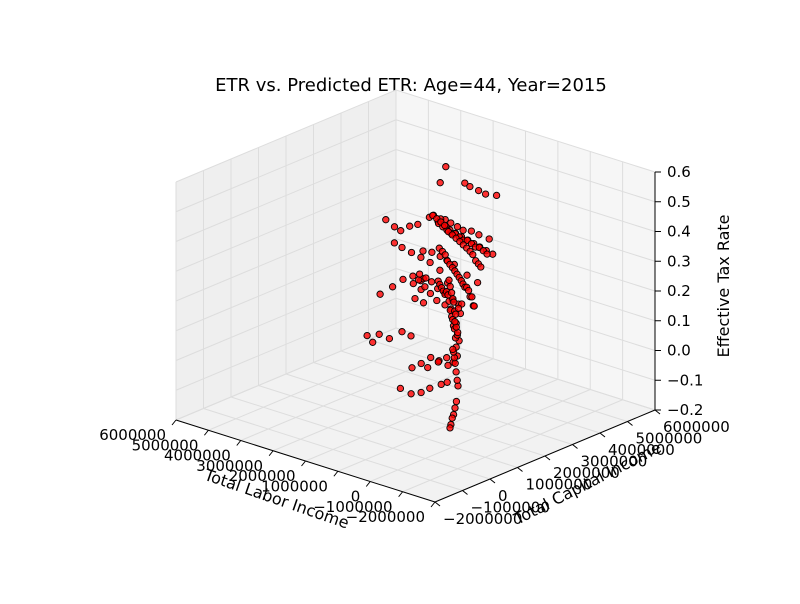  Describe the element at coordinates (679, 321) in the screenshot. I see `z-tick-label: 0.1` at that location.